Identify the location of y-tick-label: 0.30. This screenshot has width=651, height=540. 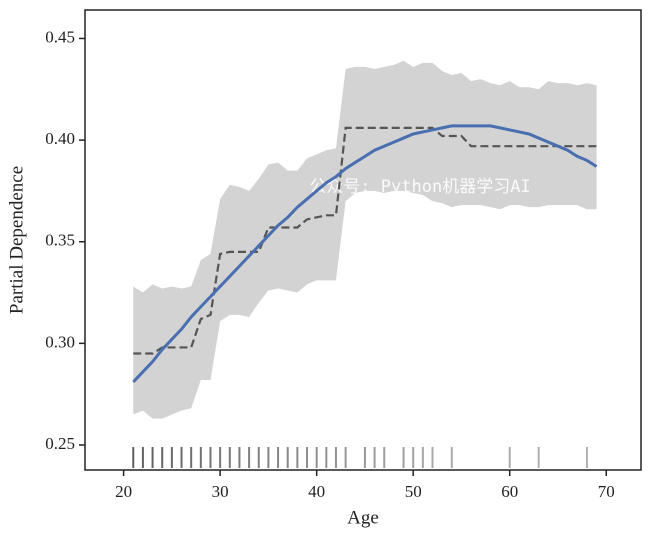
(60, 341).